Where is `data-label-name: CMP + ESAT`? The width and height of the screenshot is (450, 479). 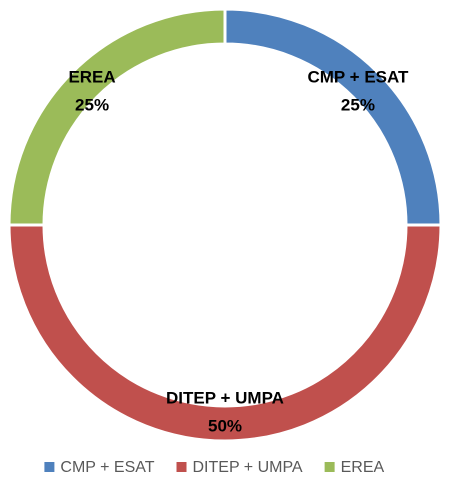 data-label-name: CMP + ESAT is located at coordinates (358, 77).